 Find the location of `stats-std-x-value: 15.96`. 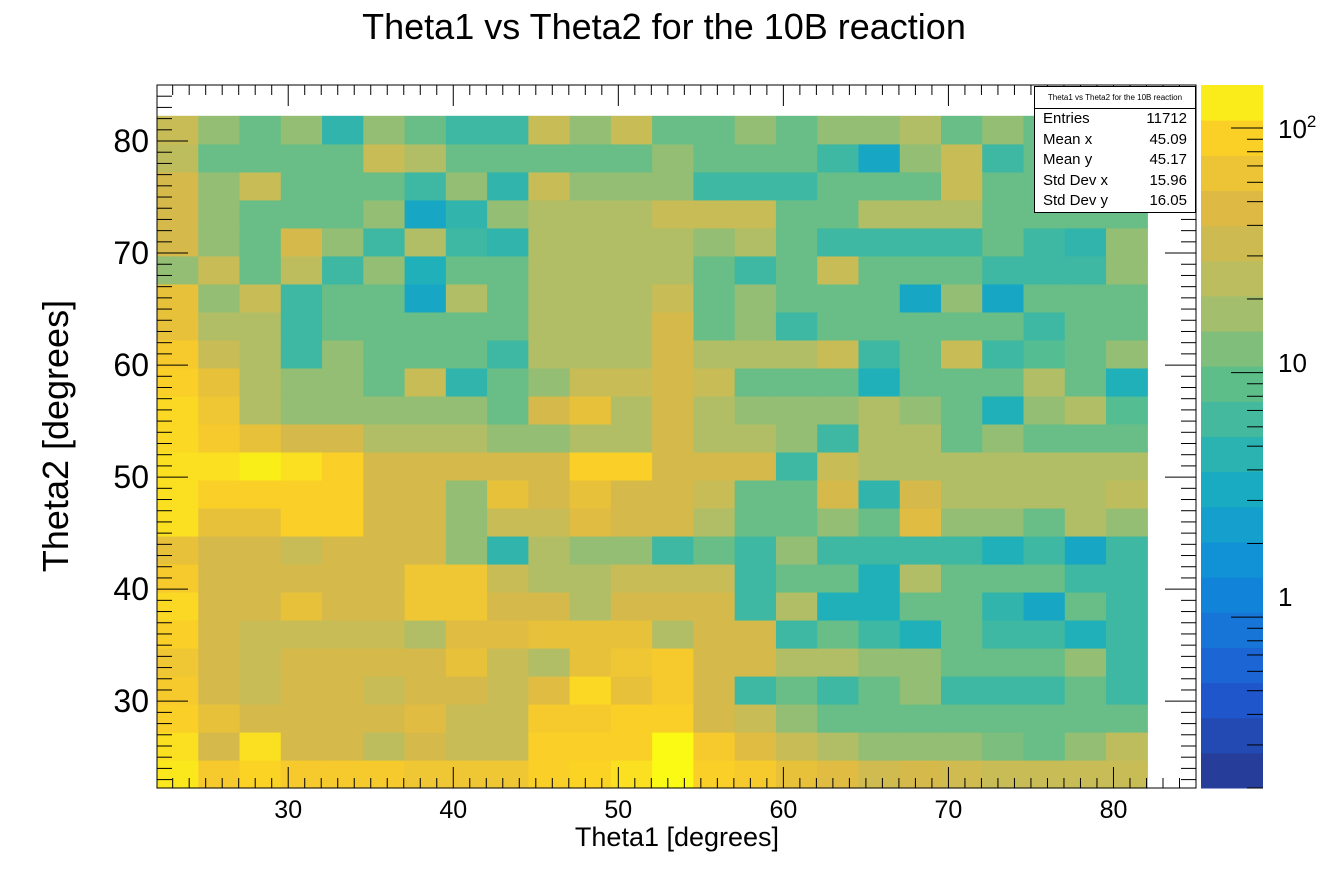

stats-std-x-value: 15.96 is located at coordinates (1168, 180).